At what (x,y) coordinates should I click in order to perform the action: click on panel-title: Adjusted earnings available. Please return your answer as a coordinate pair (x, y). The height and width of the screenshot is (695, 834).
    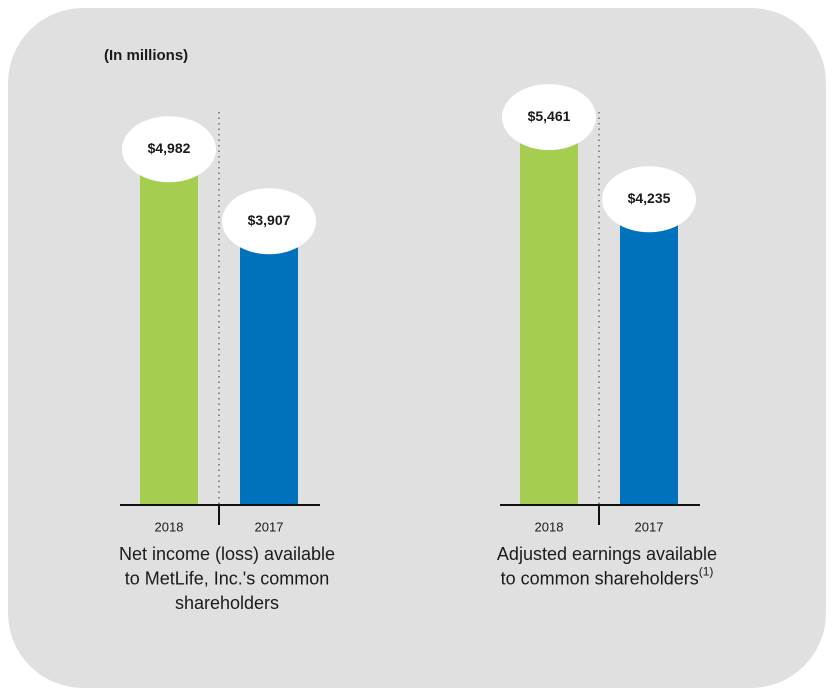
    Looking at the image, I should click on (607, 554).